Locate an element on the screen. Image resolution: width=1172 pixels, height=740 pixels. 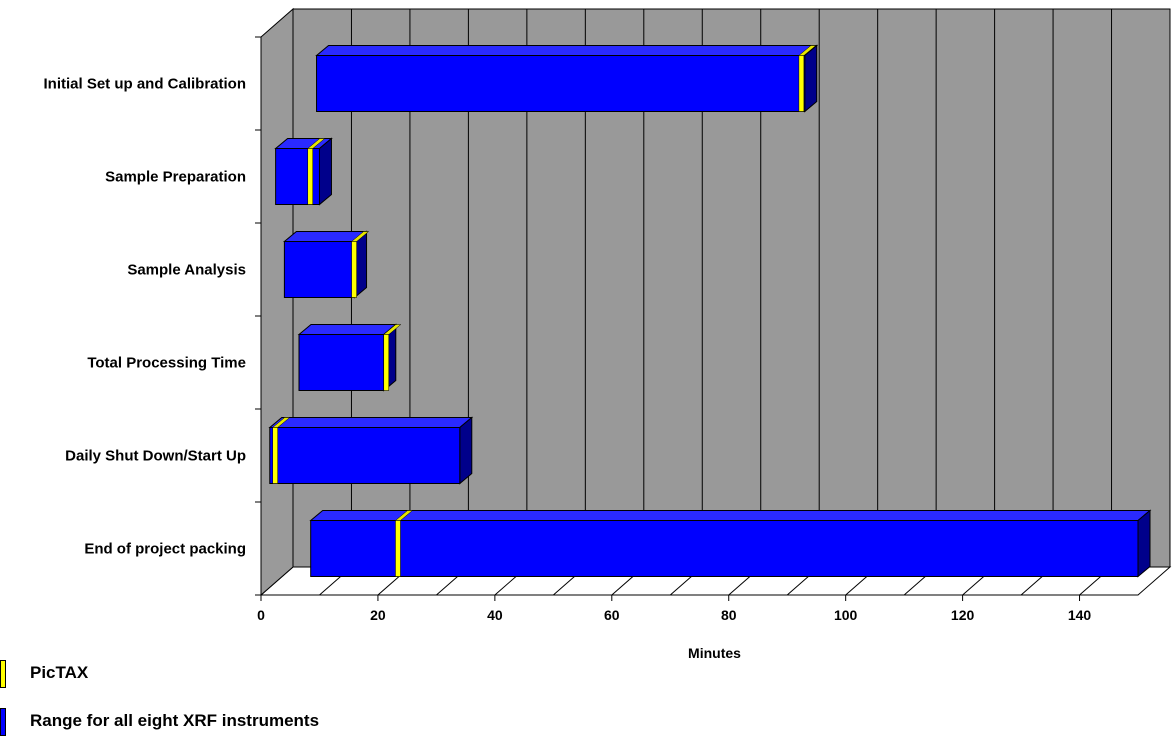
legend-label-range: Range for all eight XRF instruments is located at coordinates (175, 720).